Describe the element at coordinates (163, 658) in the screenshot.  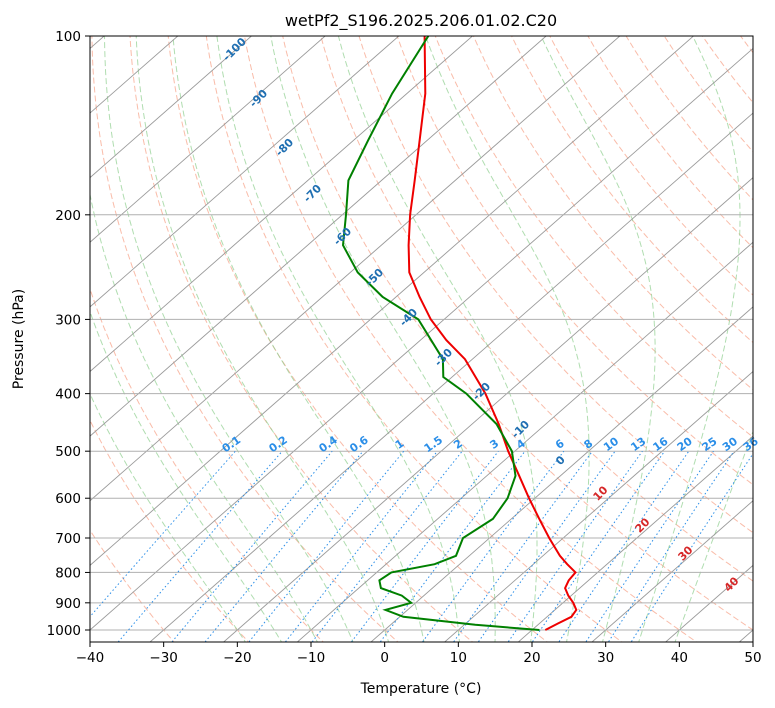
I see `x-tick-label: −30` at that location.